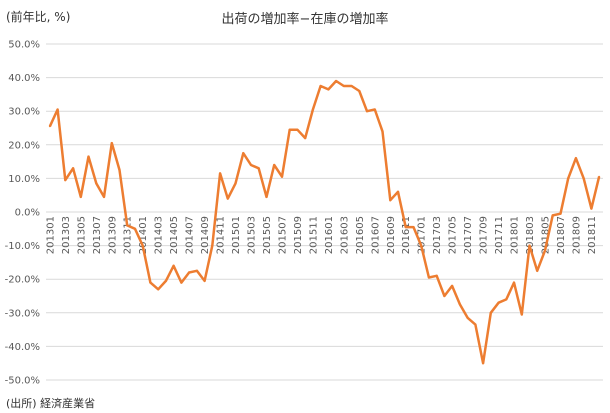 Image resolution: width=610 pixels, height=413 pixels. I want to click on x-tick-label: 201311, so click(128, 235).